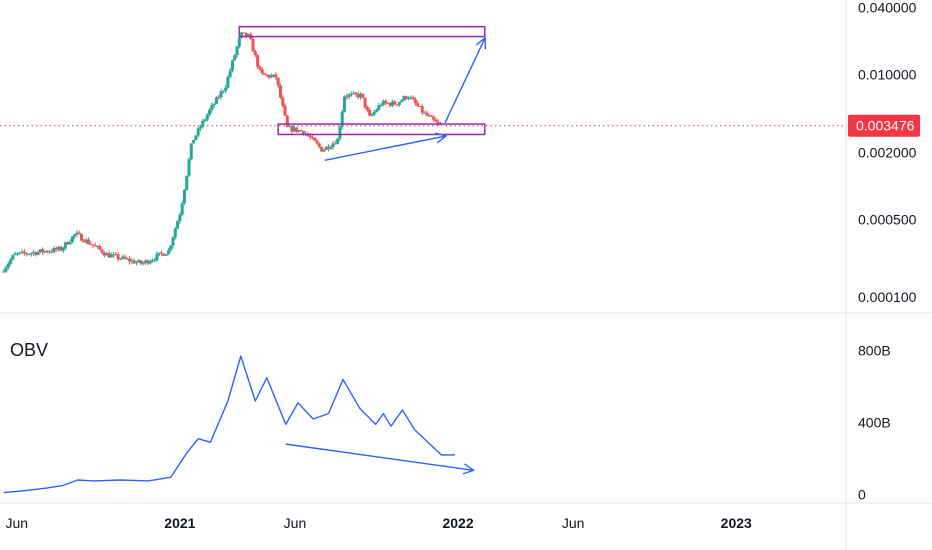 The height and width of the screenshot is (550, 932). I want to click on last-price-tag-bg, so click(884, 125).